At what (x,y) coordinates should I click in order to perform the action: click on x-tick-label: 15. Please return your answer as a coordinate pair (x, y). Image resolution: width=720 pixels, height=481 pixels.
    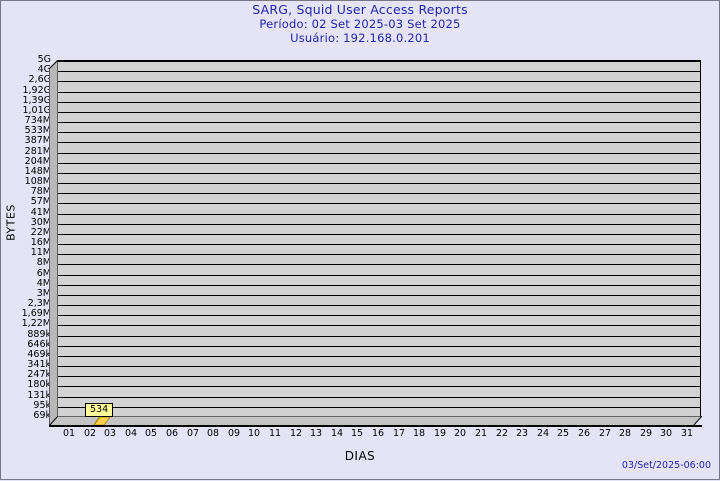
    Looking at the image, I should click on (357, 433).